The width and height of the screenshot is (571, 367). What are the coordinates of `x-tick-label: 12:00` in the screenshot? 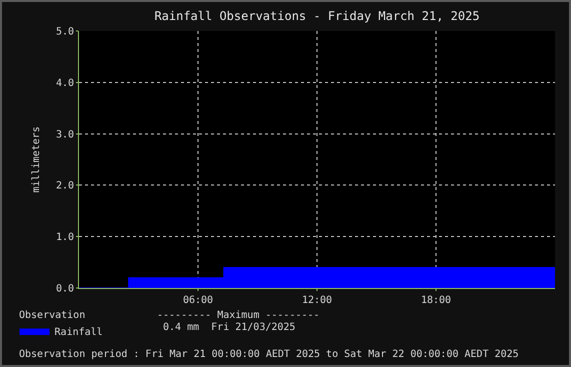 It's located at (317, 300).